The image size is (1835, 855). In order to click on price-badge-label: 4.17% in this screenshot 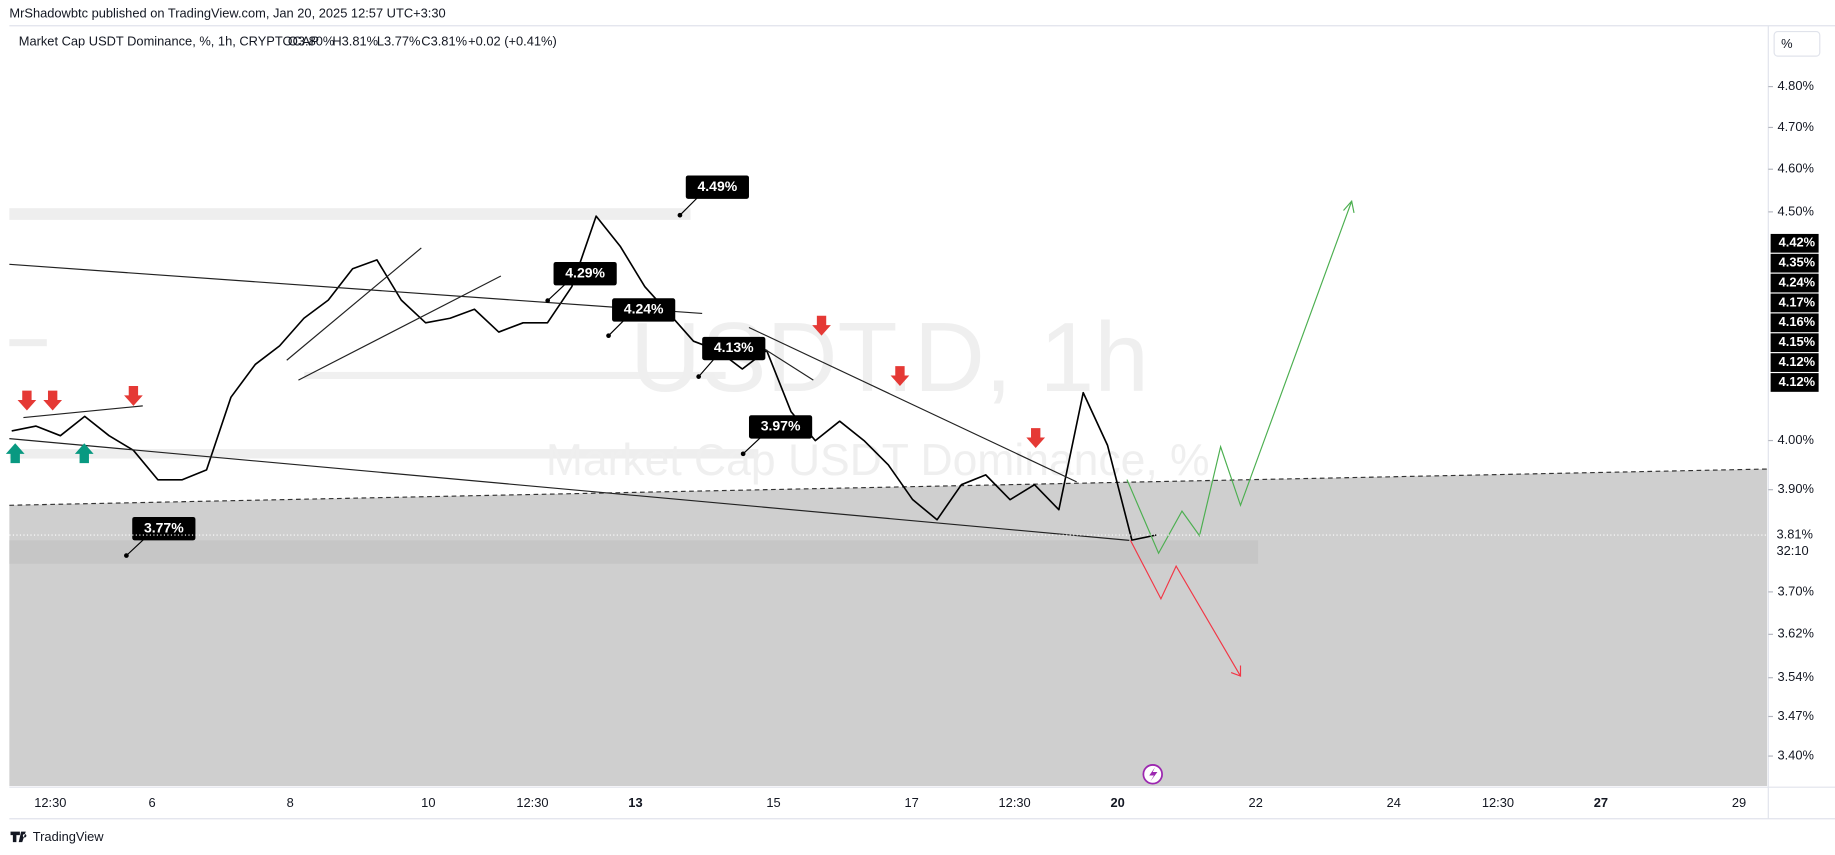, I will do `click(1797, 301)`.